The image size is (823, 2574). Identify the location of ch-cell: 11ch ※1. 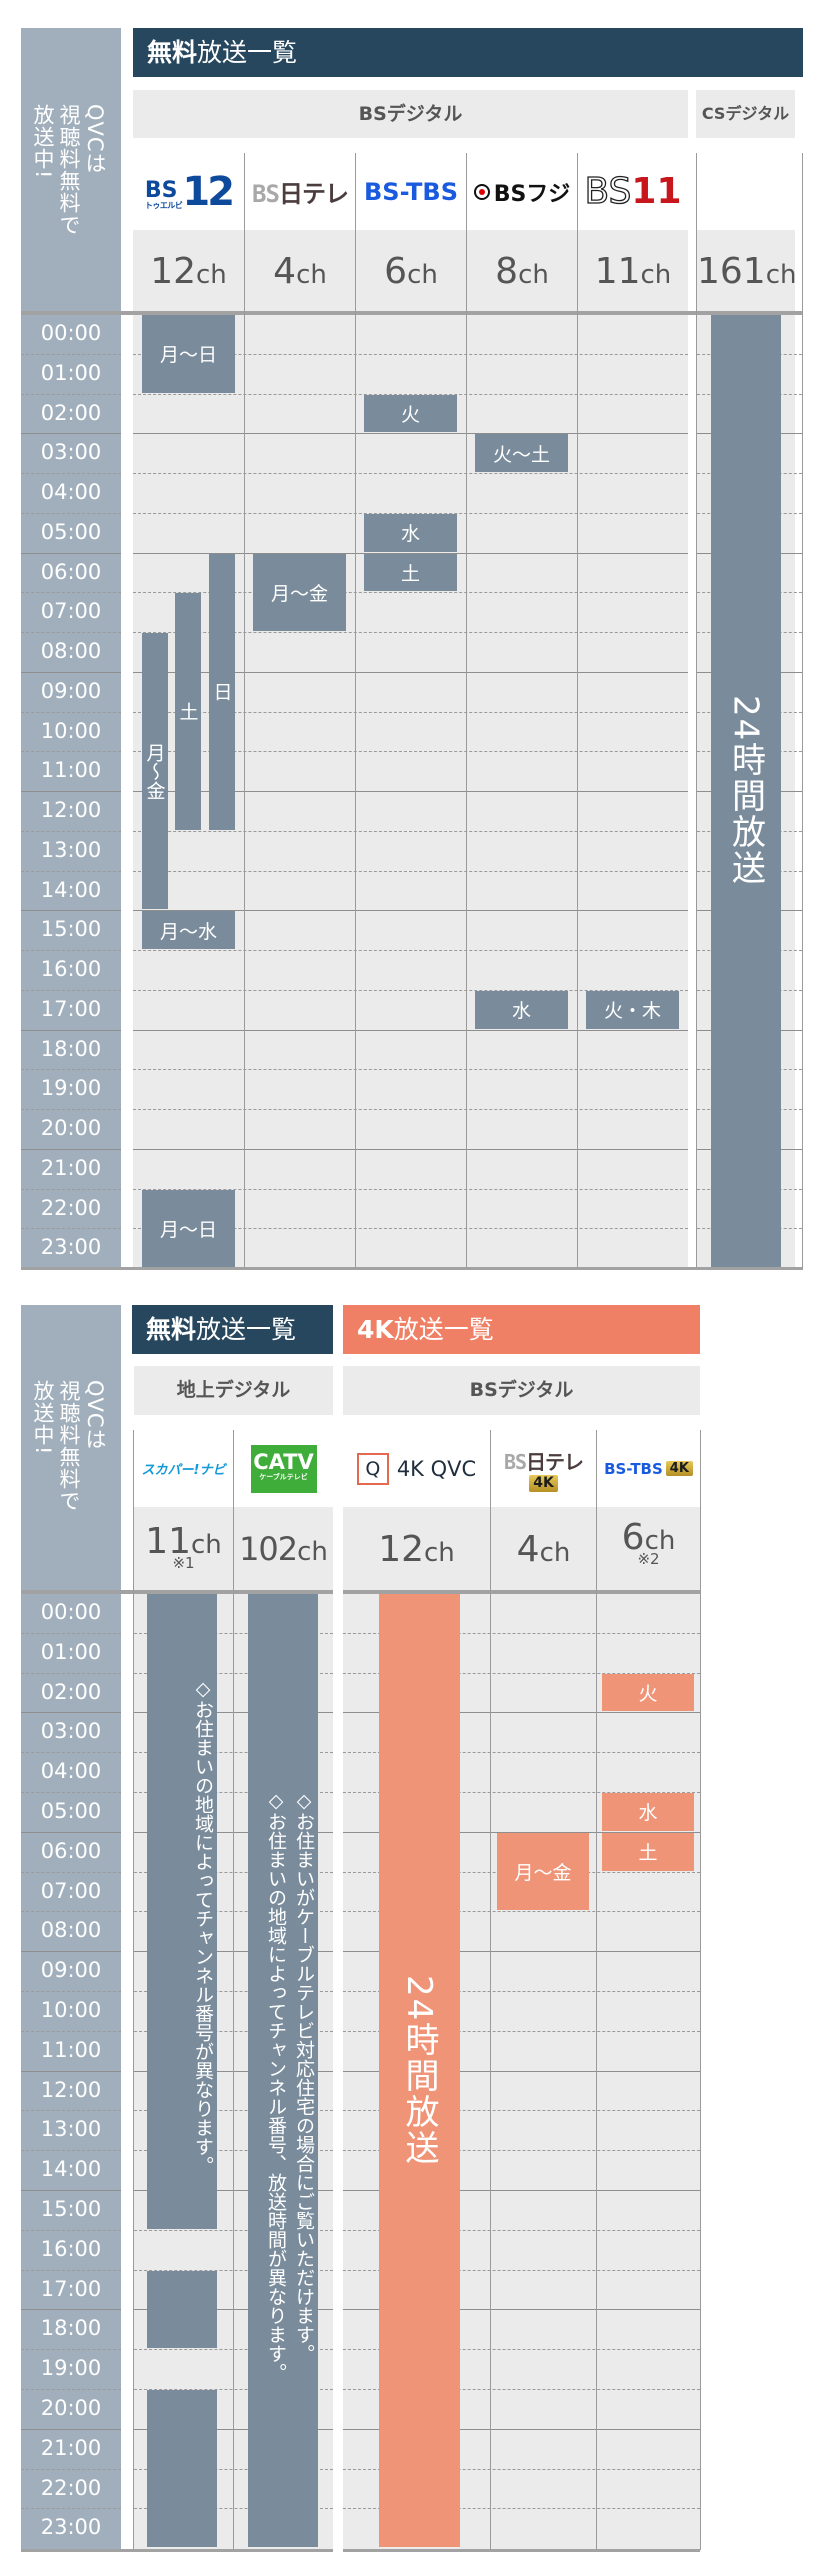
(183, 1549).